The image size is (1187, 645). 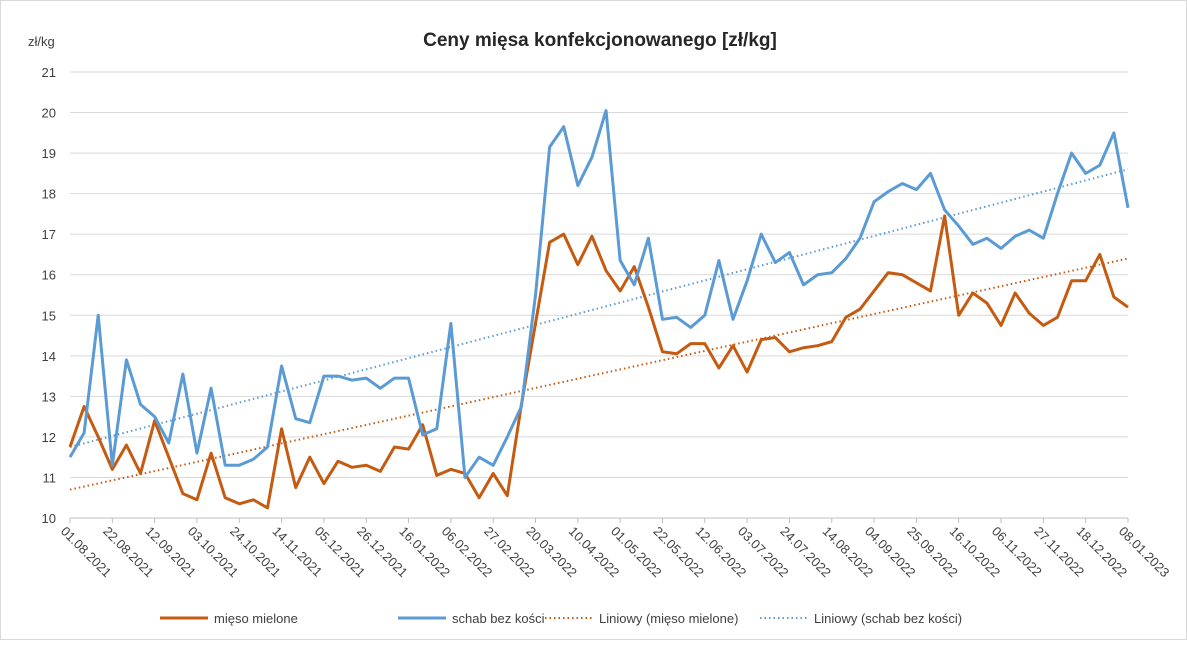 I want to click on y-tick-label: 21, so click(x=49, y=72).